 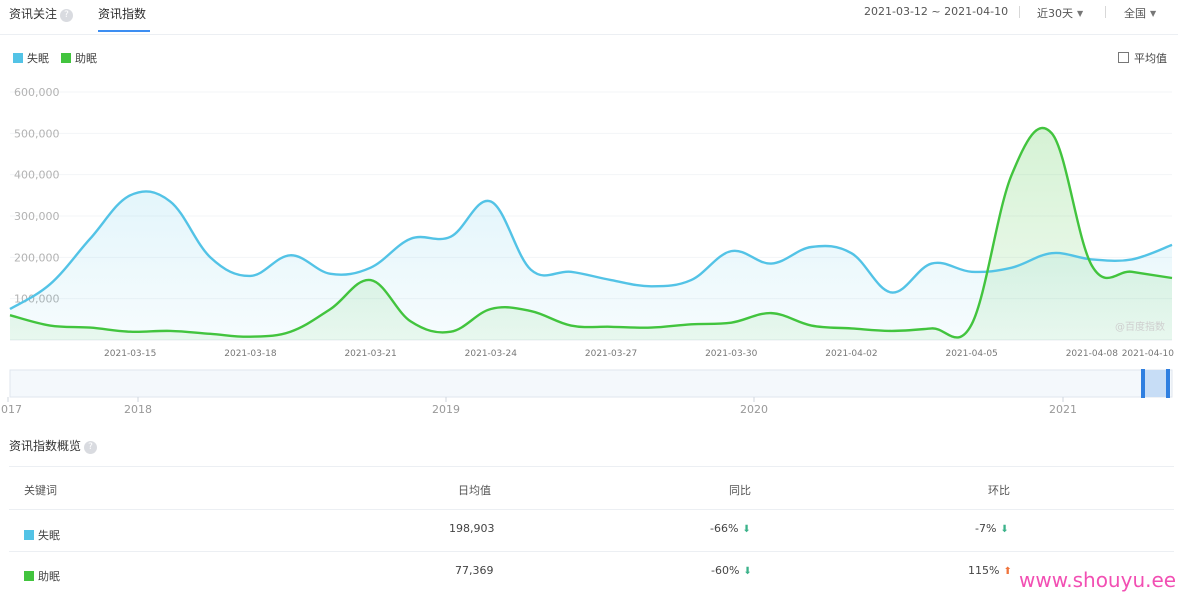 What do you see at coordinates (611, 354) in the screenshot?
I see `x-tick-label: 2021-03-27` at bounding box center [611, 354].